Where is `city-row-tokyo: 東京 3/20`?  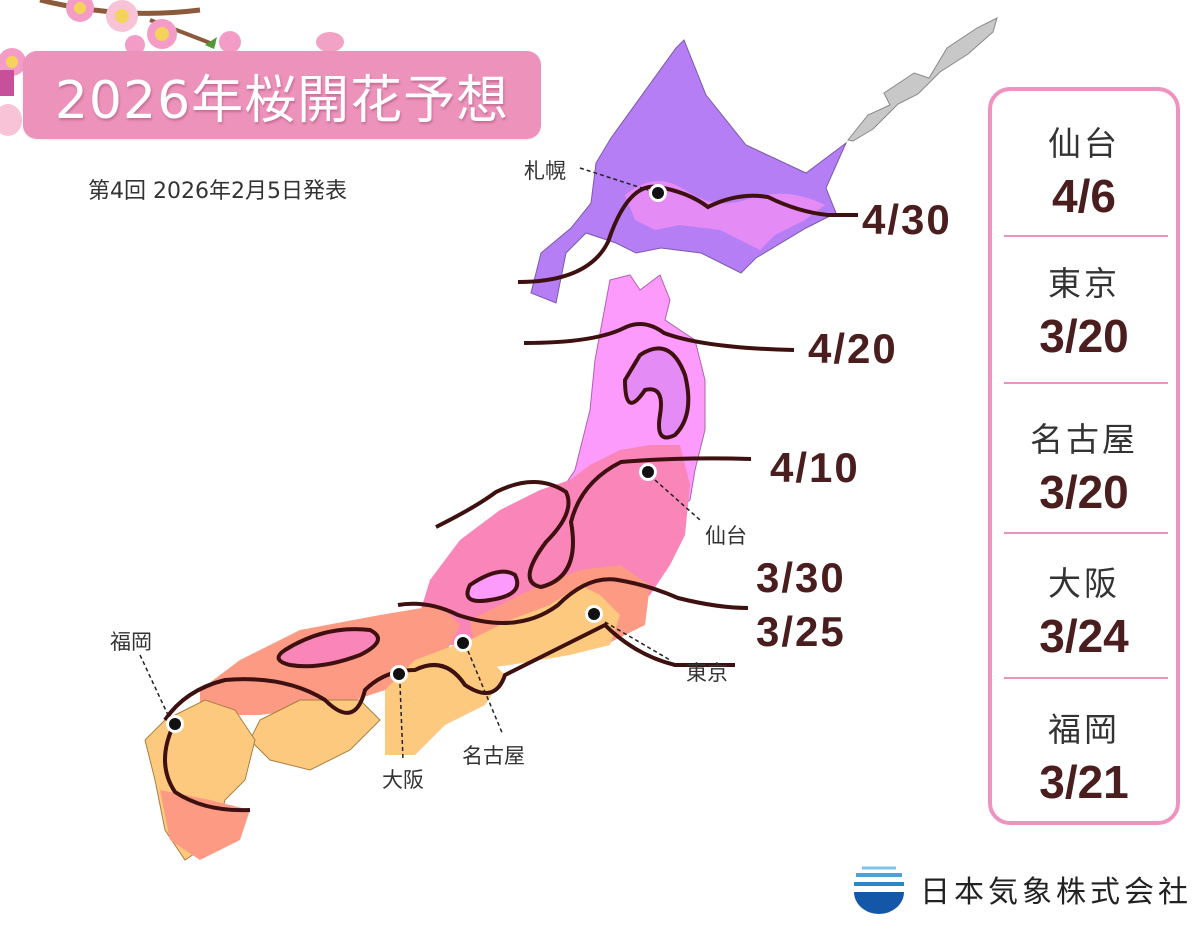
city-row-tokyo: 東京 3/20 is located at coordinates (1084, 310).